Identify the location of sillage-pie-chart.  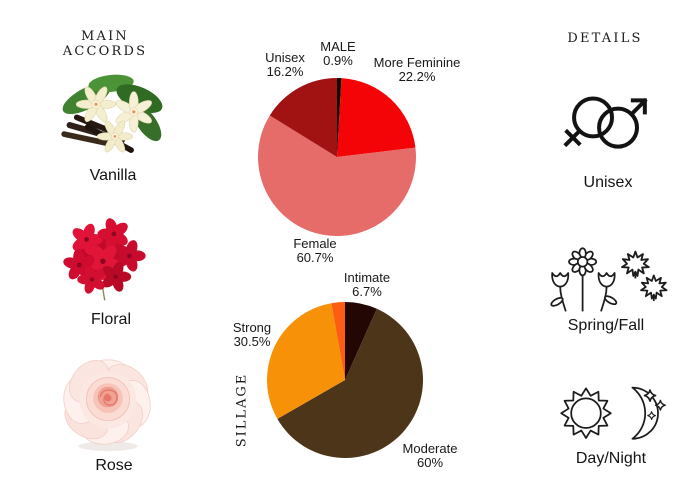
(345, 380).